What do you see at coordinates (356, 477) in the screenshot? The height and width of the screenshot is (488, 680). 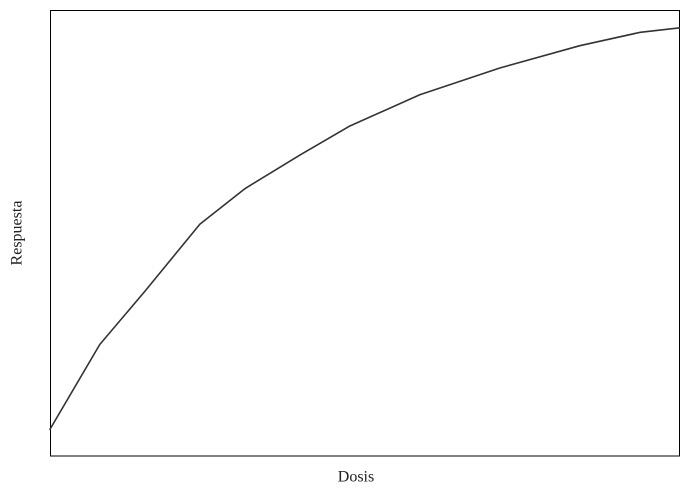 I see `x-axis-label: Dosis` at bounding box center [356, 477].